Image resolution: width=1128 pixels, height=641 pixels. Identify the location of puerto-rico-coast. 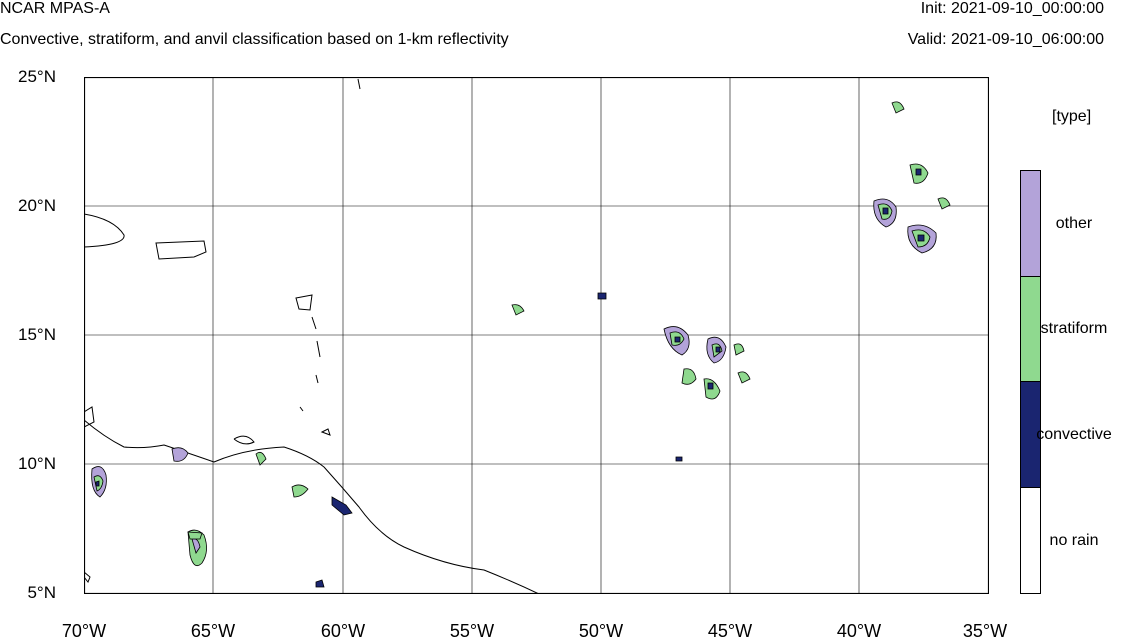
(181, 250).